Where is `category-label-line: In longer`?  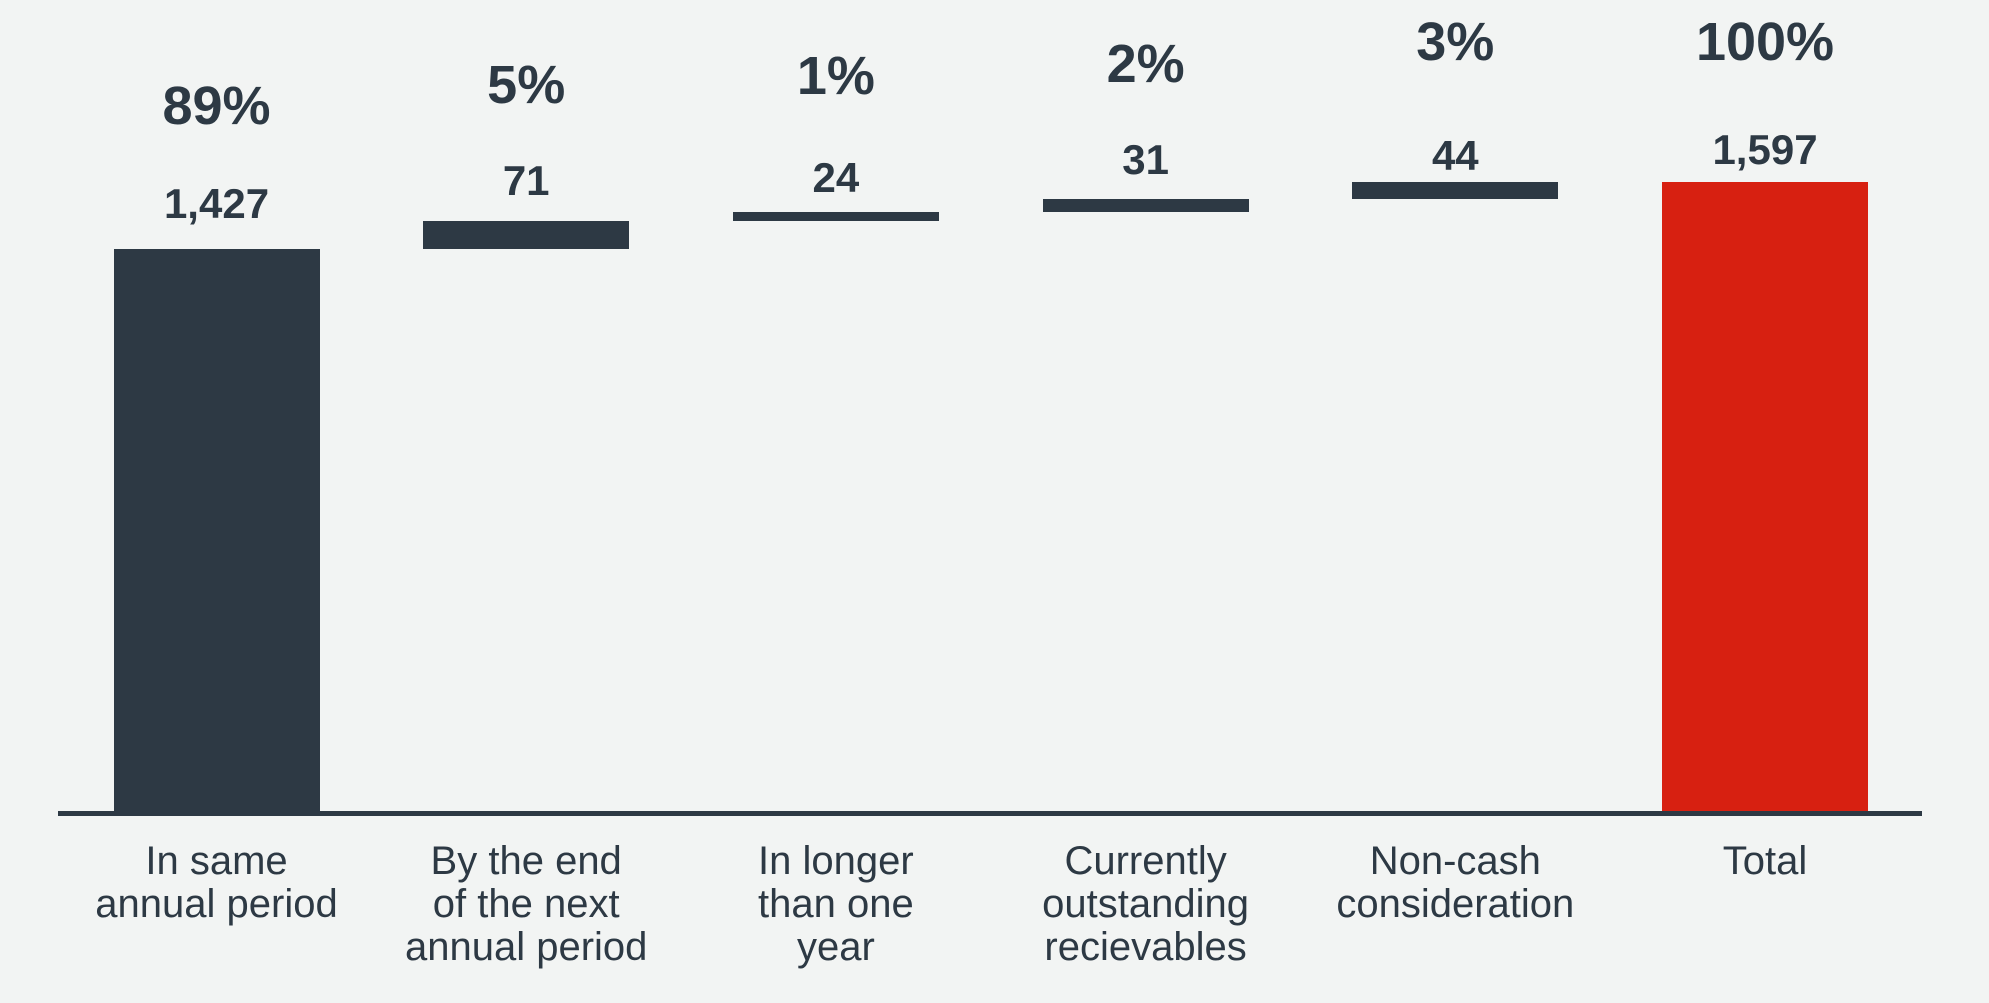 category-label-line: In longer is located at coordinates (836, 861).